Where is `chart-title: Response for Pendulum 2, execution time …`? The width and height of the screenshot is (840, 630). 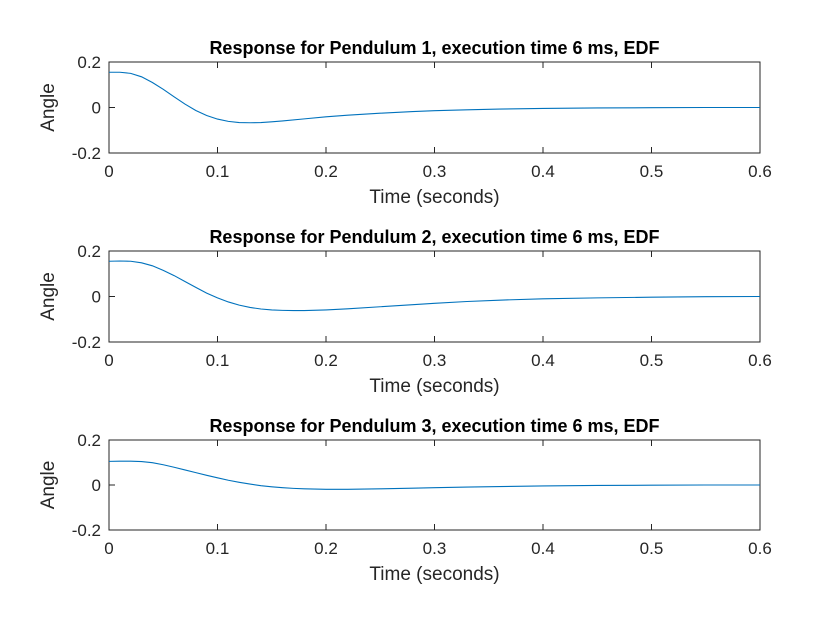
chart-title: Response for Pendulum 2, execution time … is located at coordinates (434, 237).